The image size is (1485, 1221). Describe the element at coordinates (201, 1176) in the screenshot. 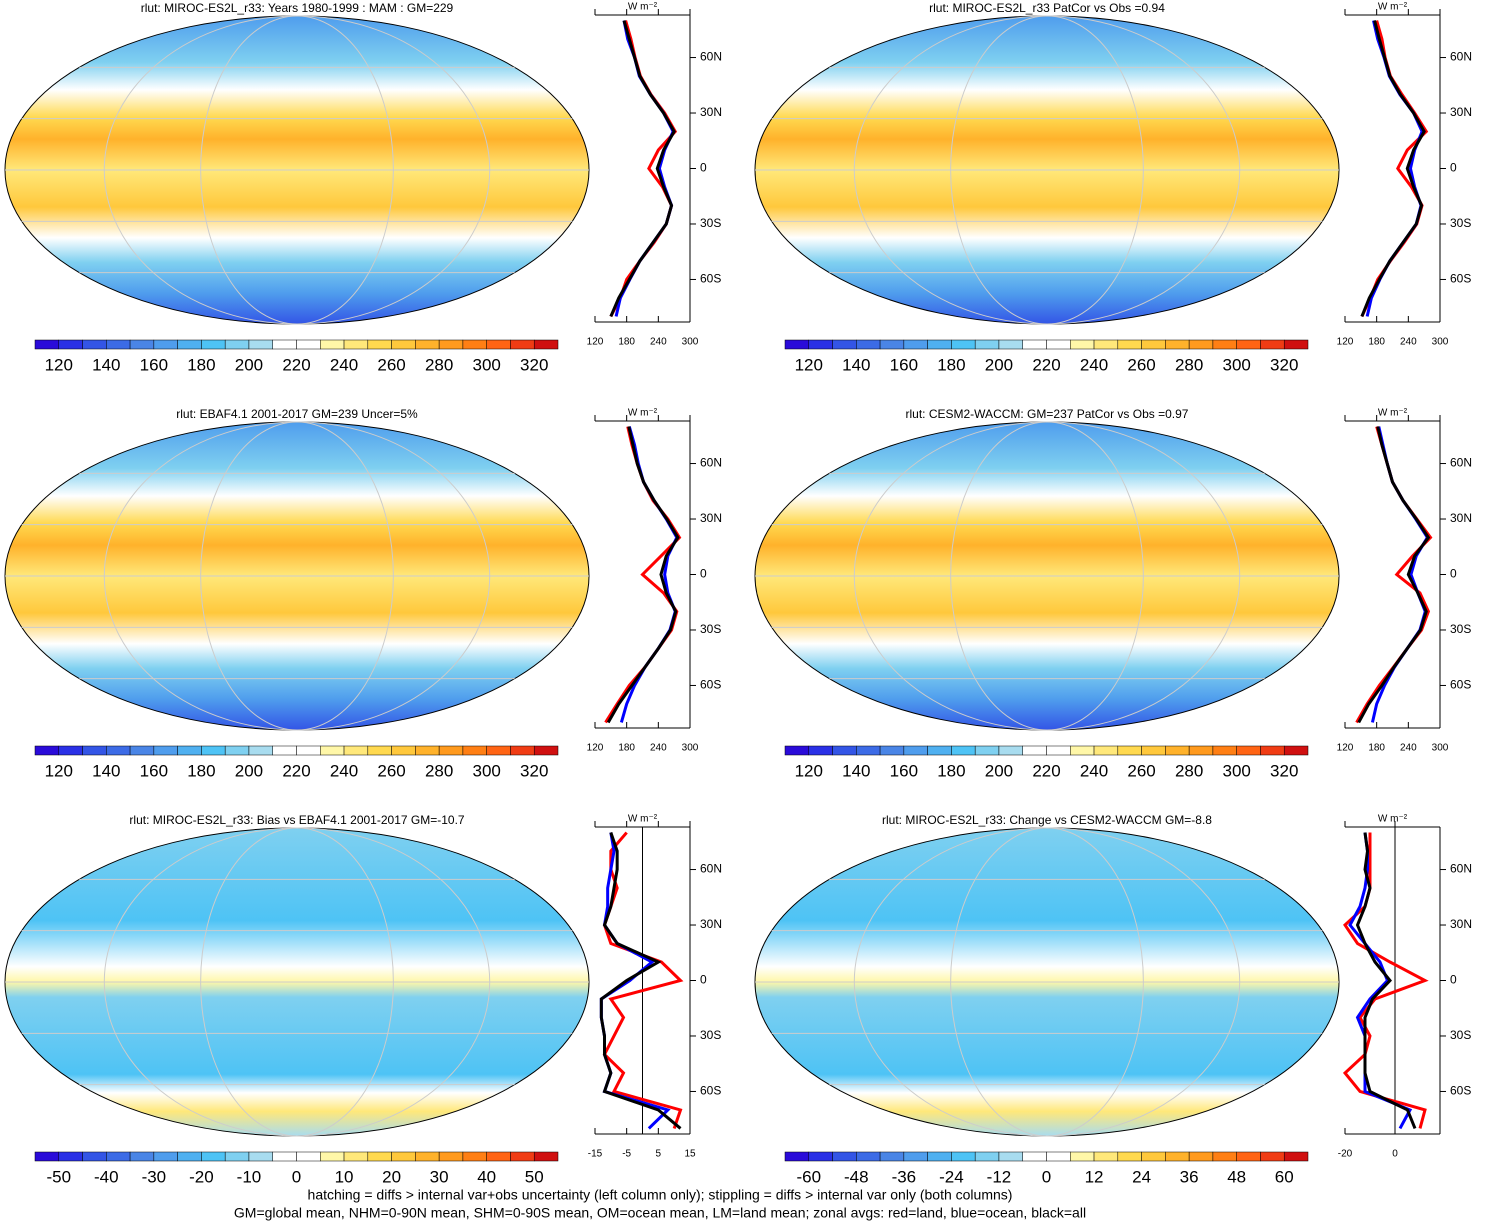

I see `colorbar-label: -20` at that location.